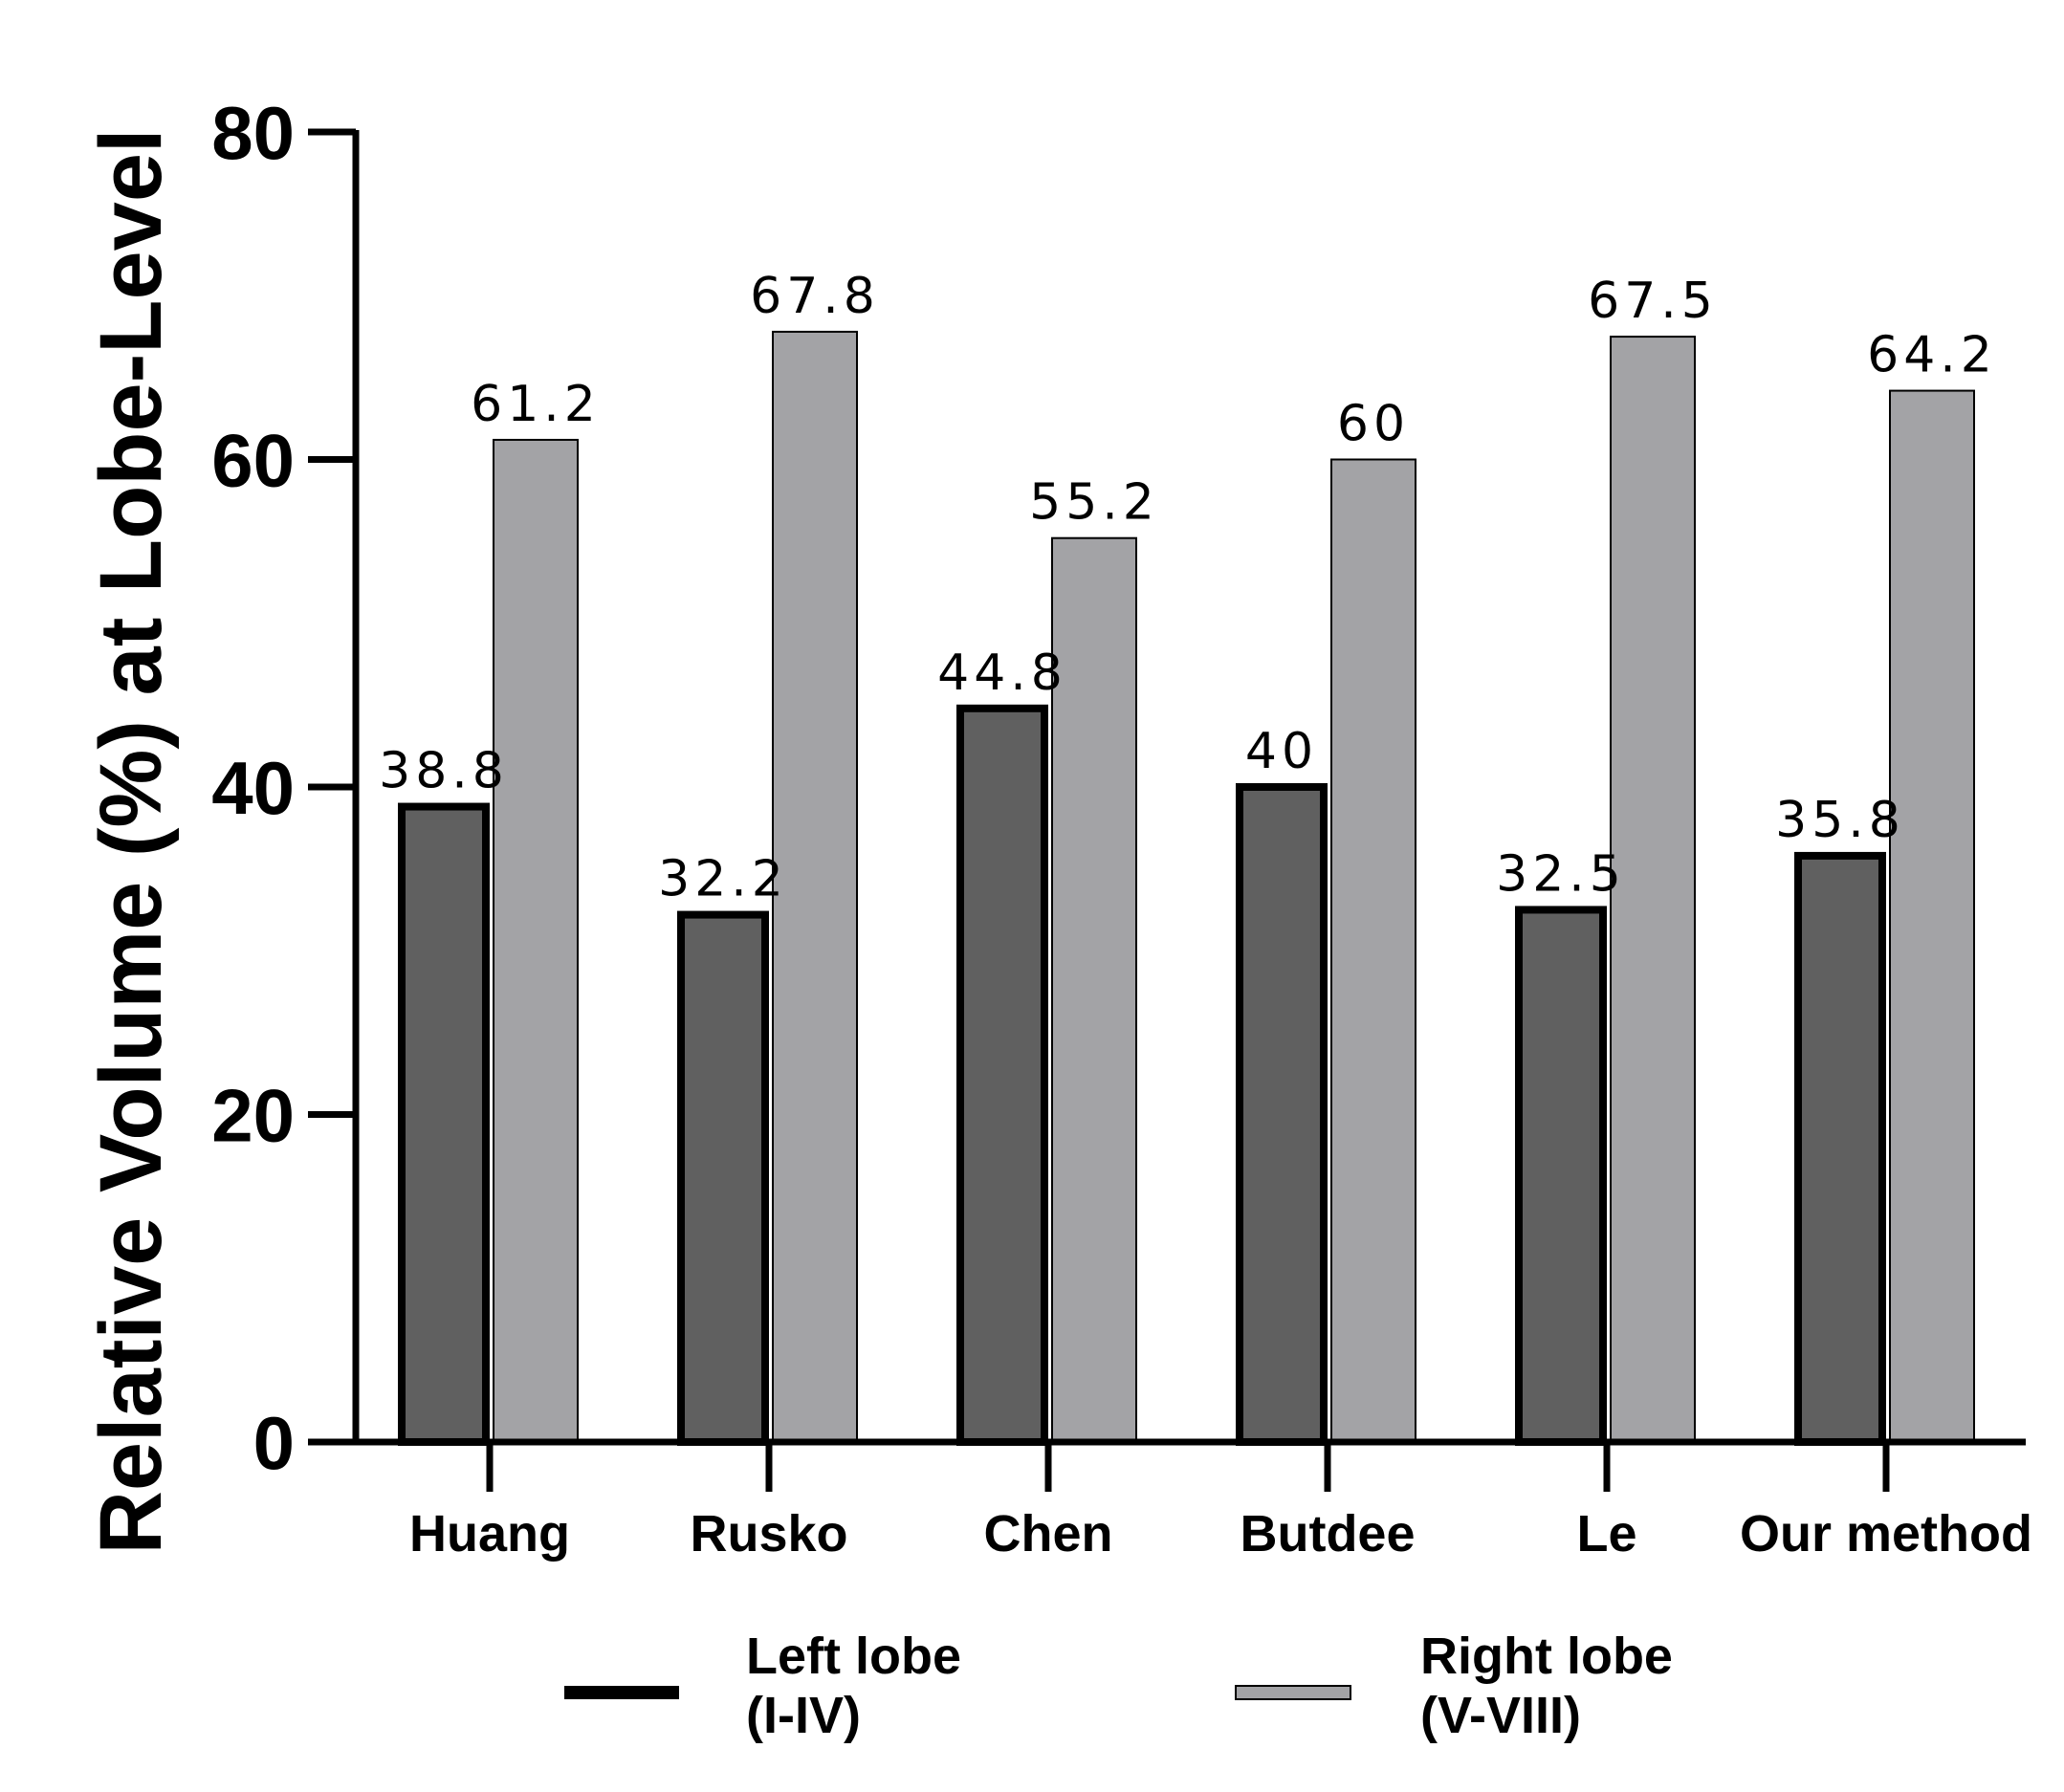  Describe the element at coordinates (274, 1443) in the screenshot. I see `y-tick-label: 0` at that location.